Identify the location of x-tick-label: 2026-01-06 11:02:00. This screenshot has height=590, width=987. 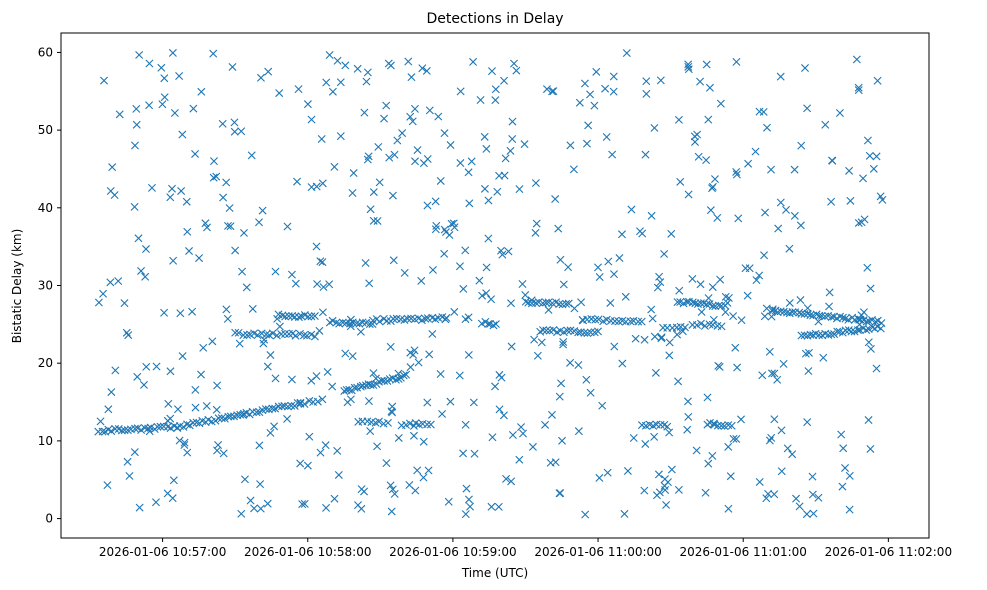
(888, 552).